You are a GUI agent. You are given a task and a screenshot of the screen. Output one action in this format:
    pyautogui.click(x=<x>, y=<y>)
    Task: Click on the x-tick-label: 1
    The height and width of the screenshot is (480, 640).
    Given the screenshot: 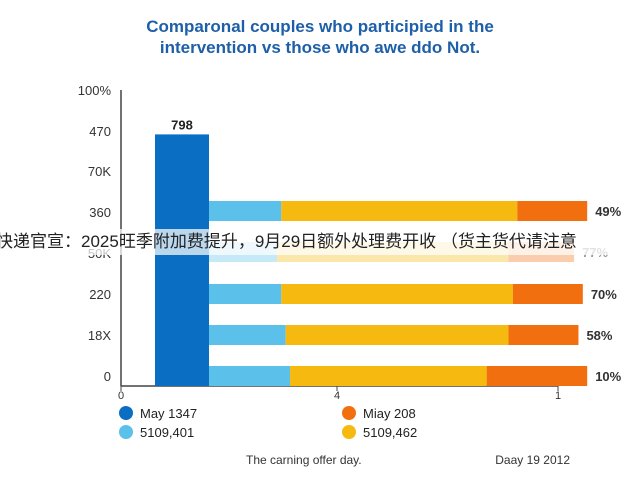 What is the action you would take?
    pyautogui.click(x=558, y=396)
    